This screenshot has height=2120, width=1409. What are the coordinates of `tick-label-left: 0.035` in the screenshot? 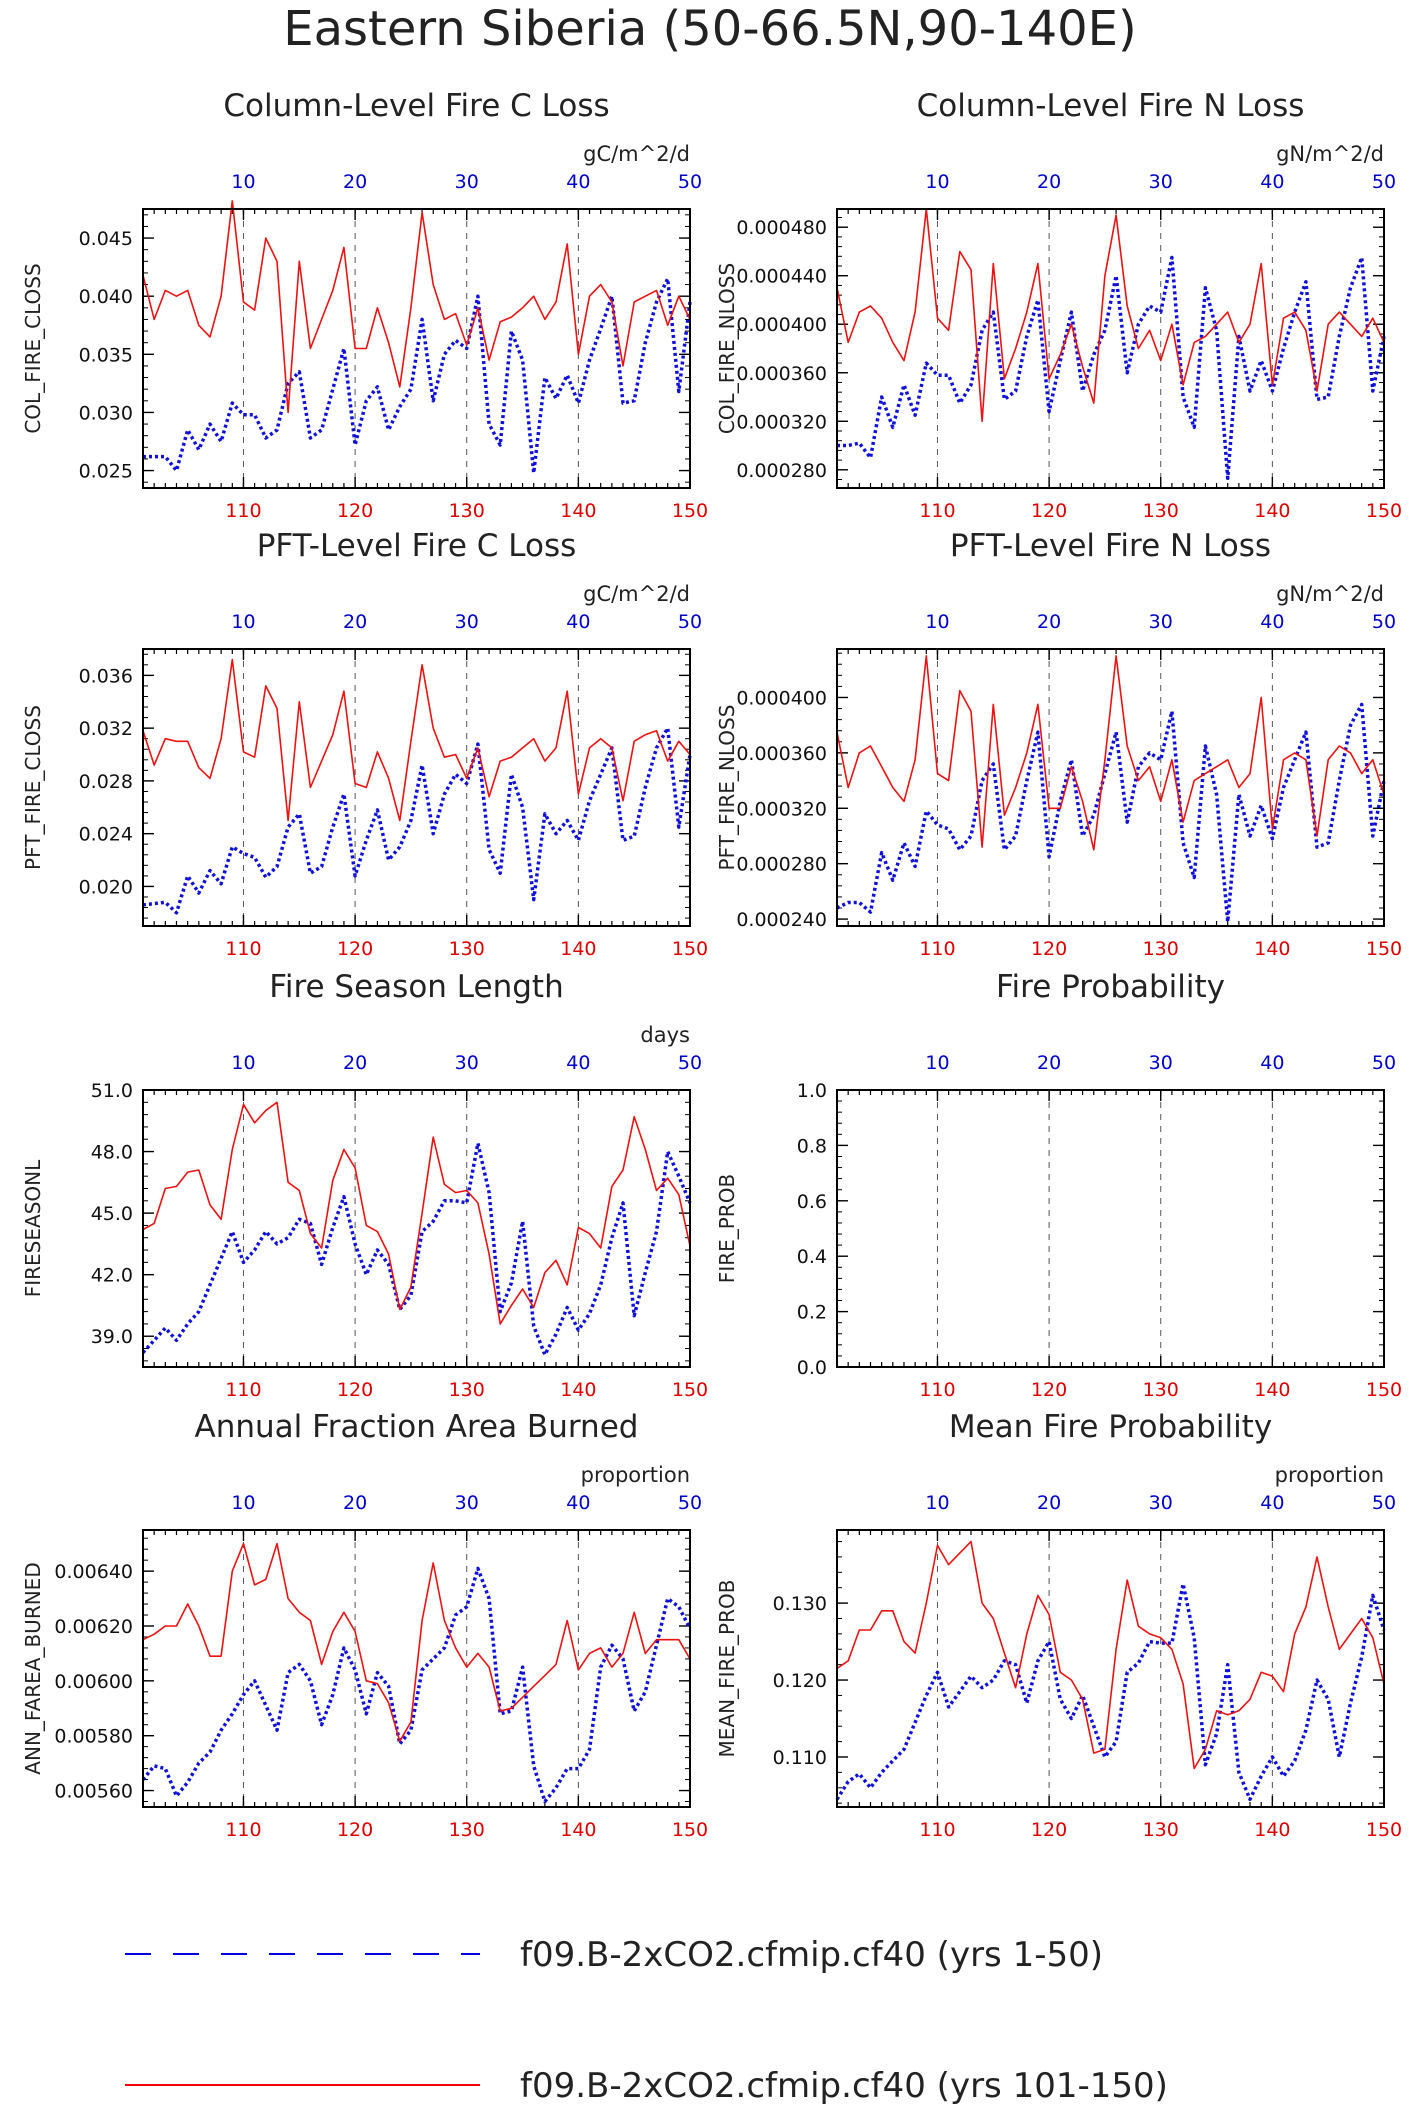 It's located at (106, 355).